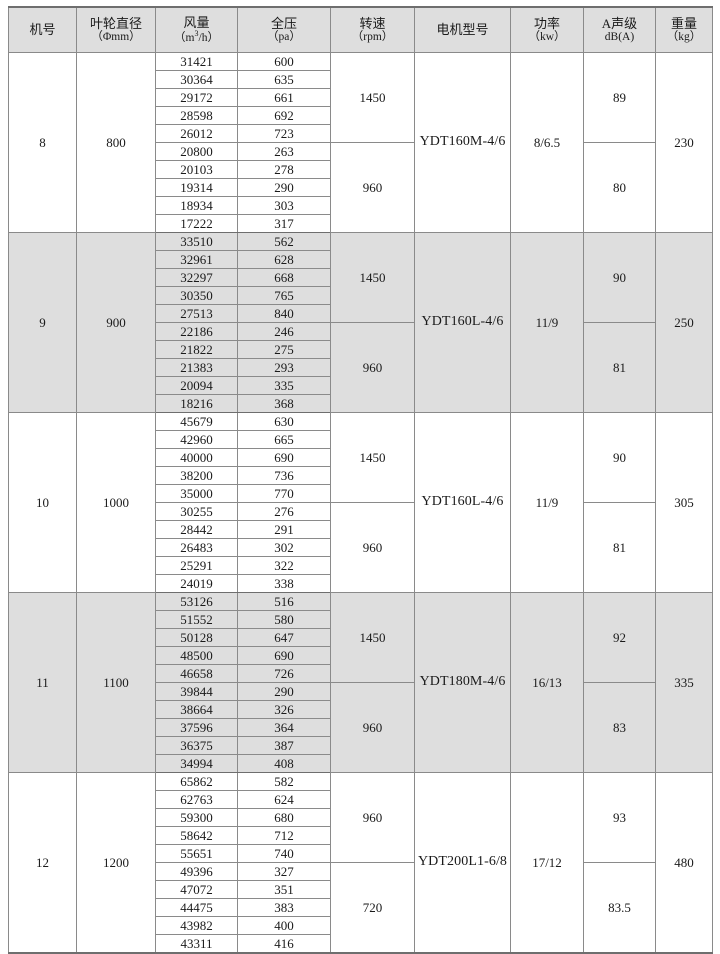  I want to click on cell-air-volume: 39844, so click(196, 691).